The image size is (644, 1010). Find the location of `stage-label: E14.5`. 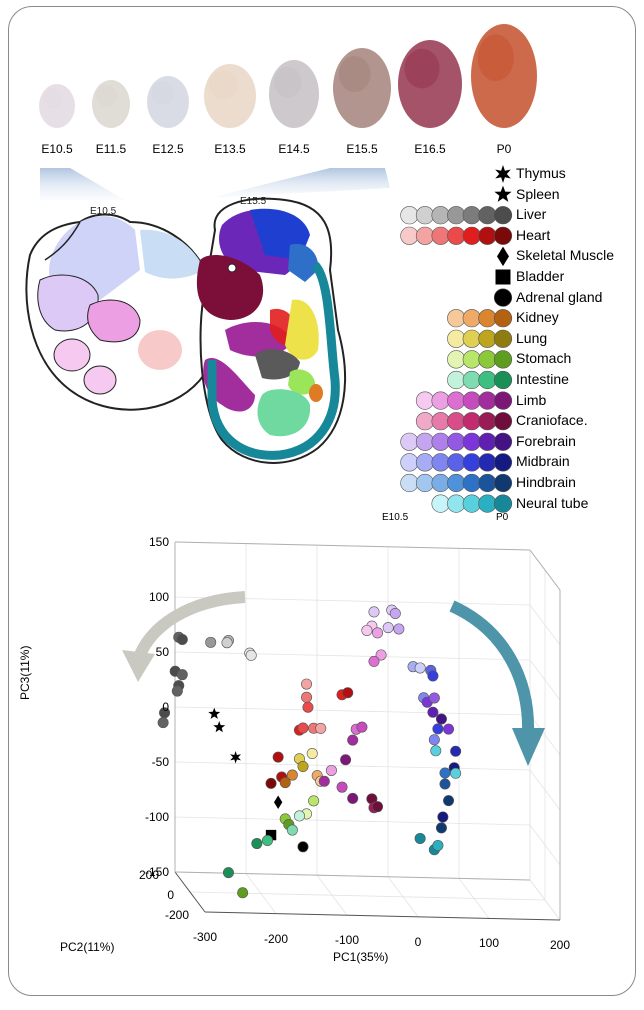

stage-label: E14.5 is located at coordinates (294, 149).